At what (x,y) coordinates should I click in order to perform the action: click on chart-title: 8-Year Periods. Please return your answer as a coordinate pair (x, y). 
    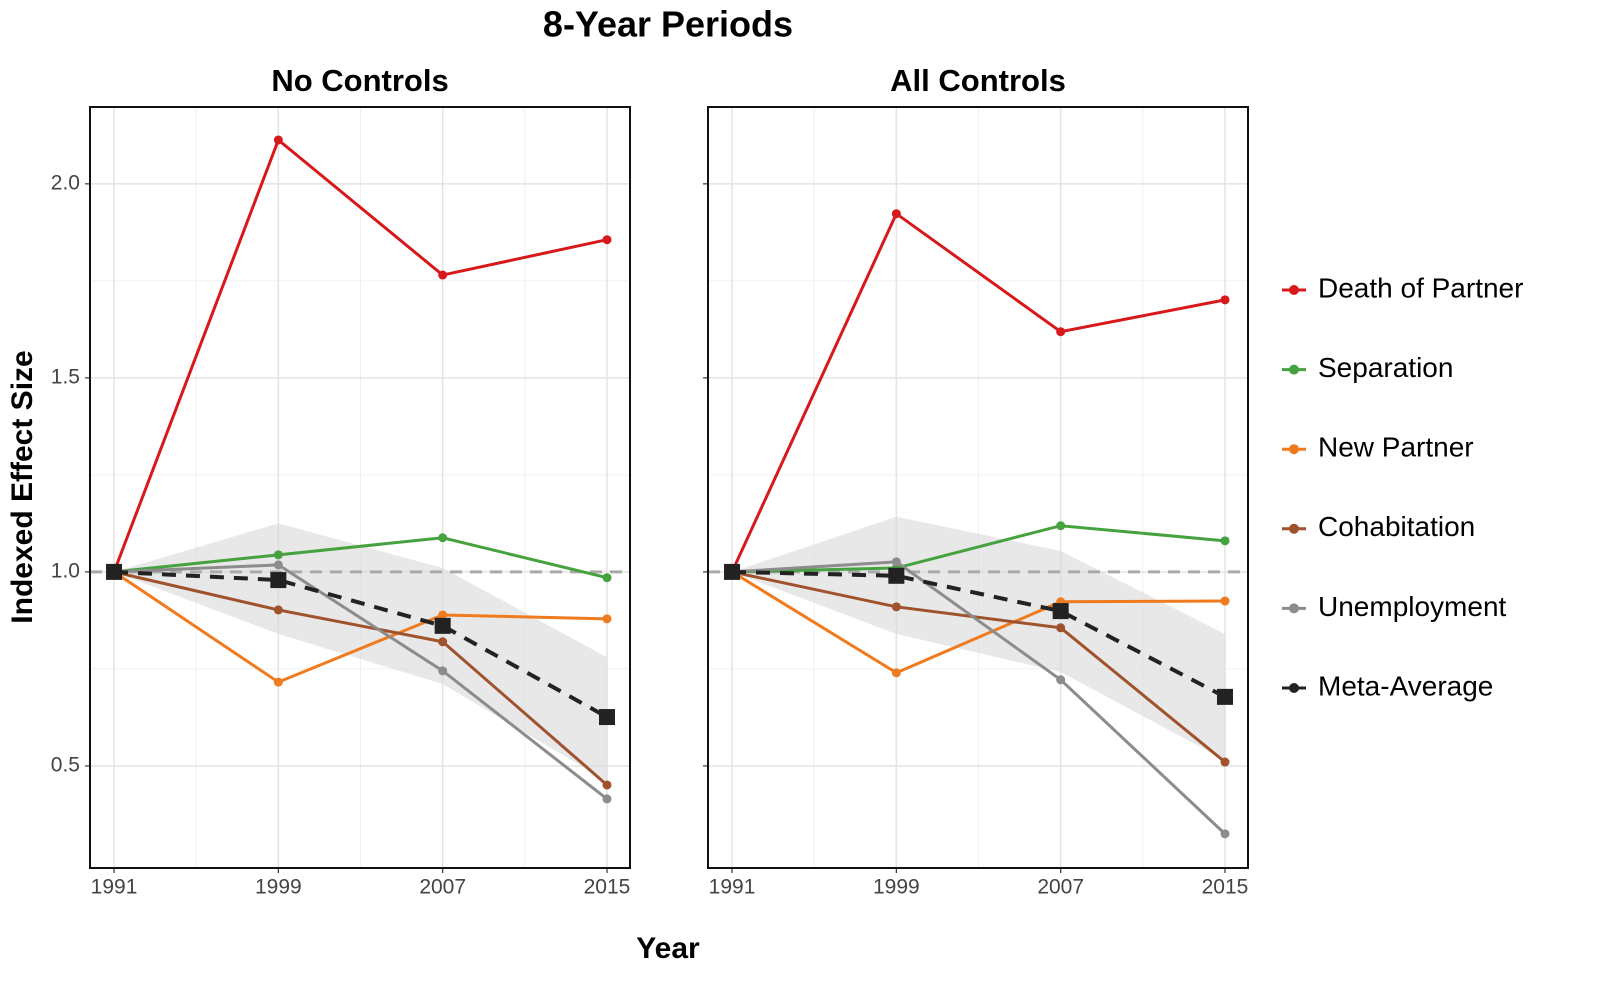
    Looking at the image, I should click on (668, 24).